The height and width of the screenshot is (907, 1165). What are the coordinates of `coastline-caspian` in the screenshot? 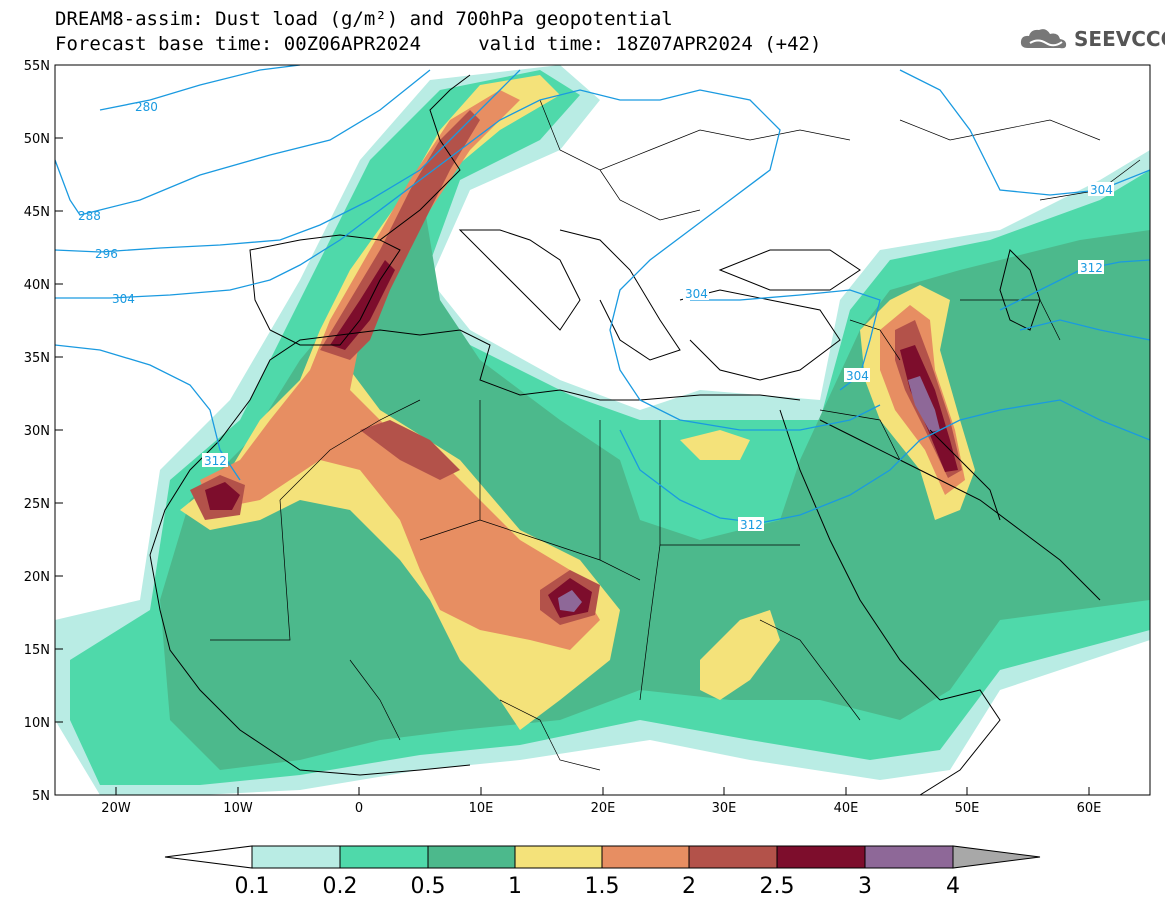 It's located at (1020, 290).